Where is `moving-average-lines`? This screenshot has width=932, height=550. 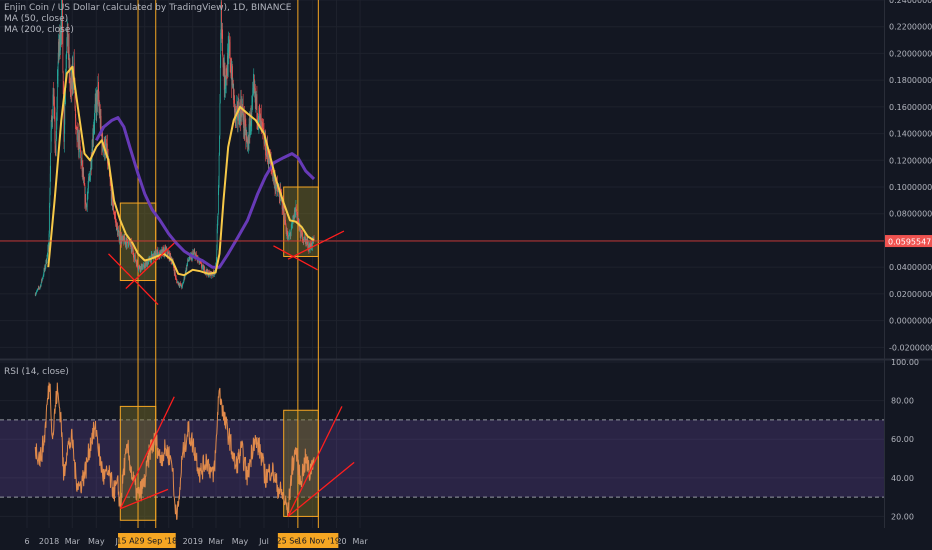 moving-average-lines is located at coordinates (181, 171).